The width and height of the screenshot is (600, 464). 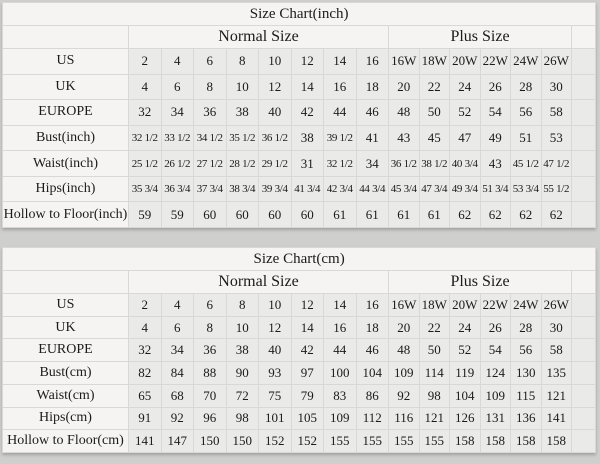 I want to click on size-value-cell: 34 1/2, so click(x=210, y=138).